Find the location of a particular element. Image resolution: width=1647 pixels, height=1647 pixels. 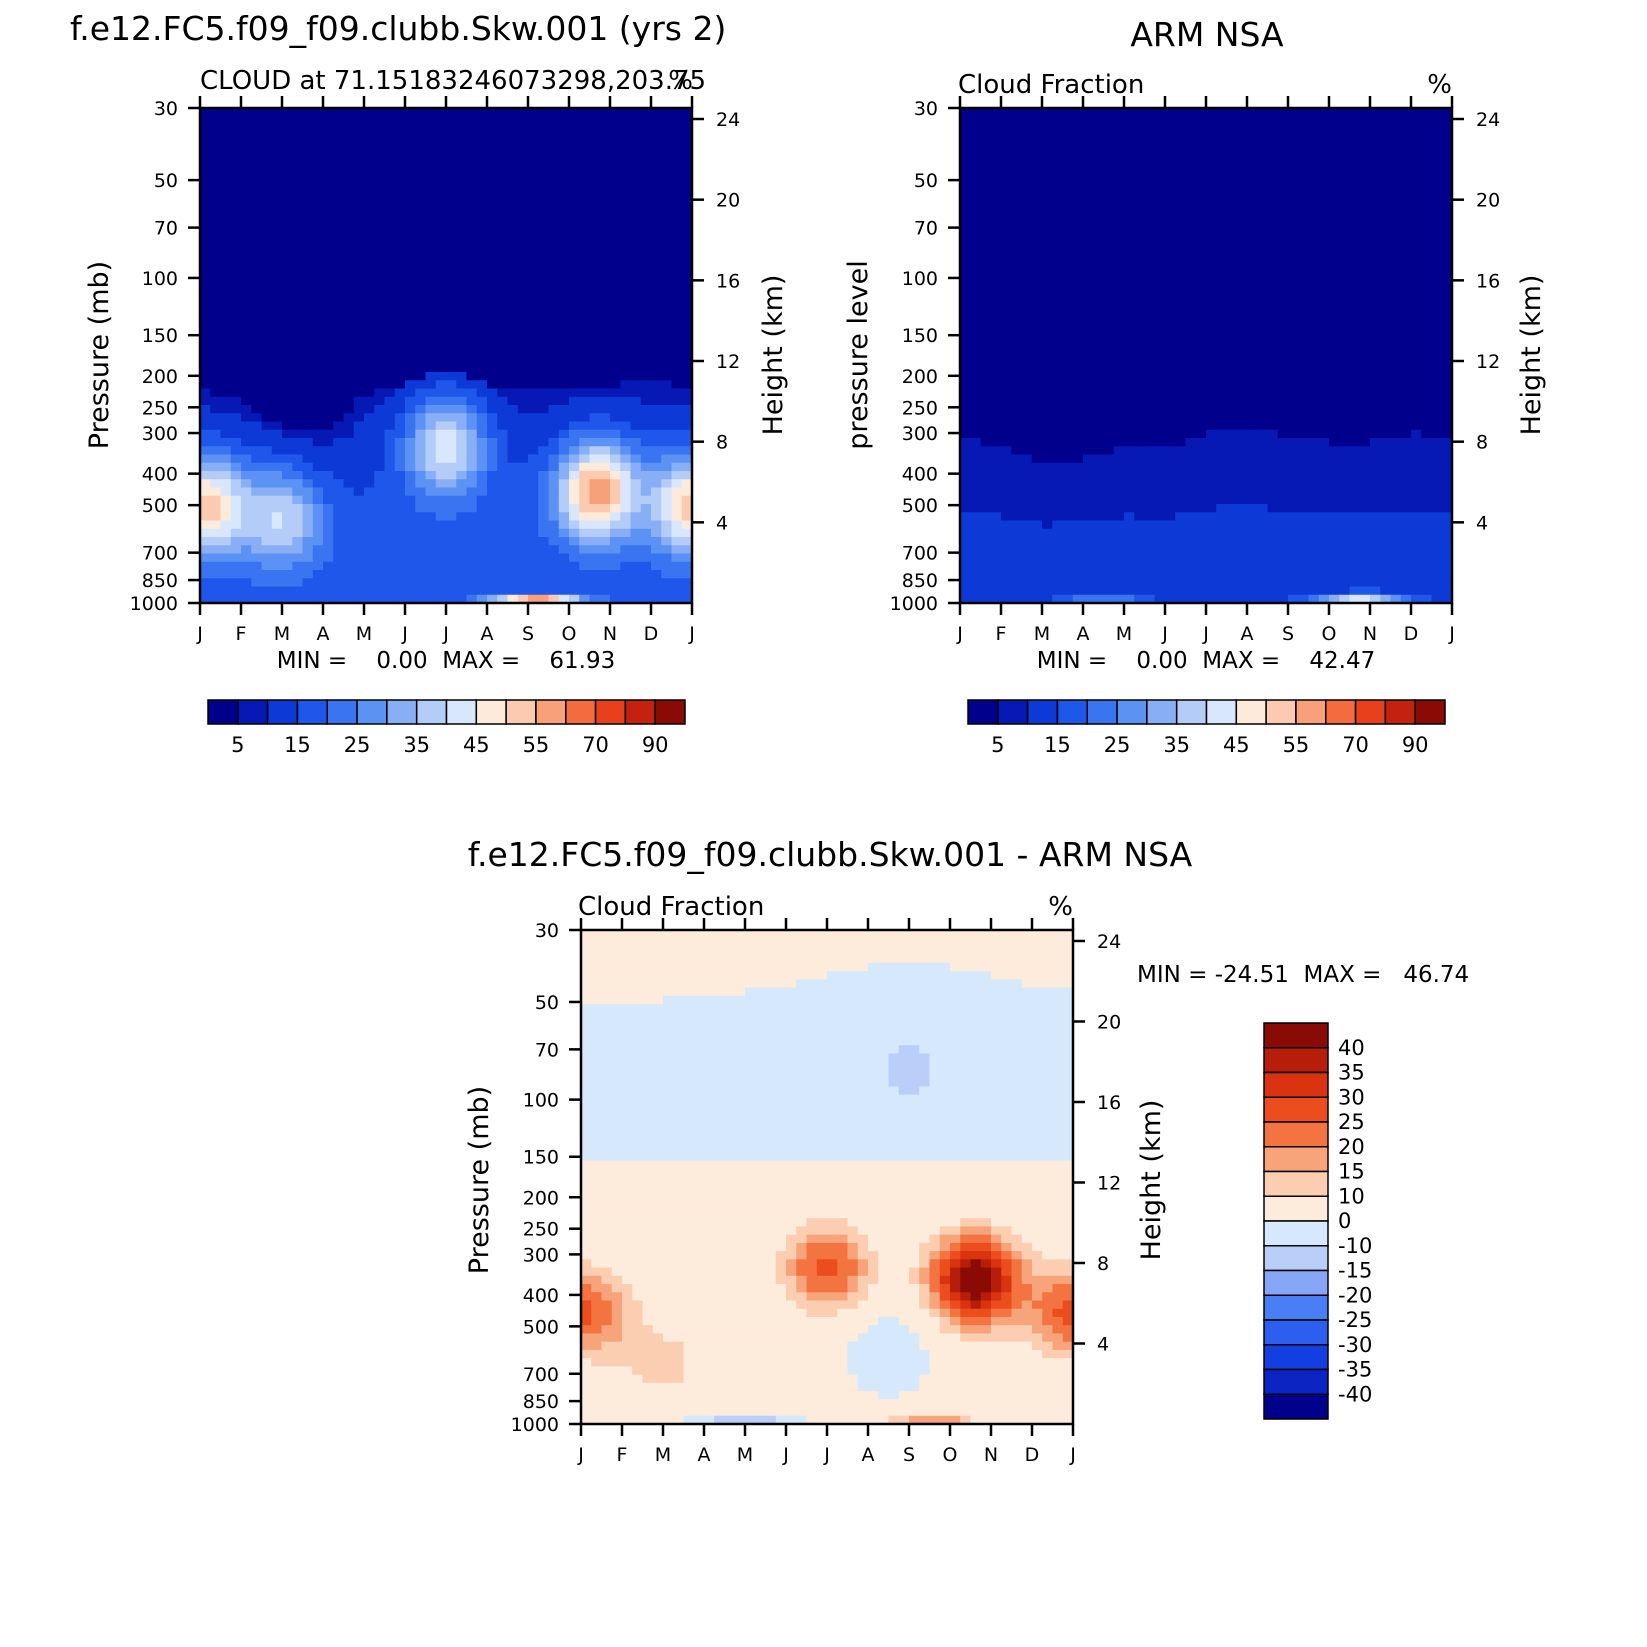

colorbar-label: 5 is located at coordinates (237, 745).